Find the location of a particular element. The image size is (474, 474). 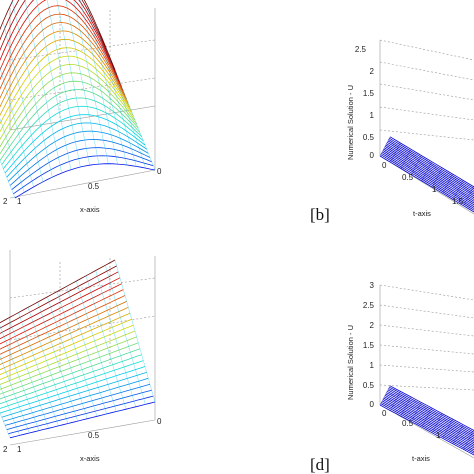

panel-d-tick-t-0: 0 is located at coordinates (384, 413).